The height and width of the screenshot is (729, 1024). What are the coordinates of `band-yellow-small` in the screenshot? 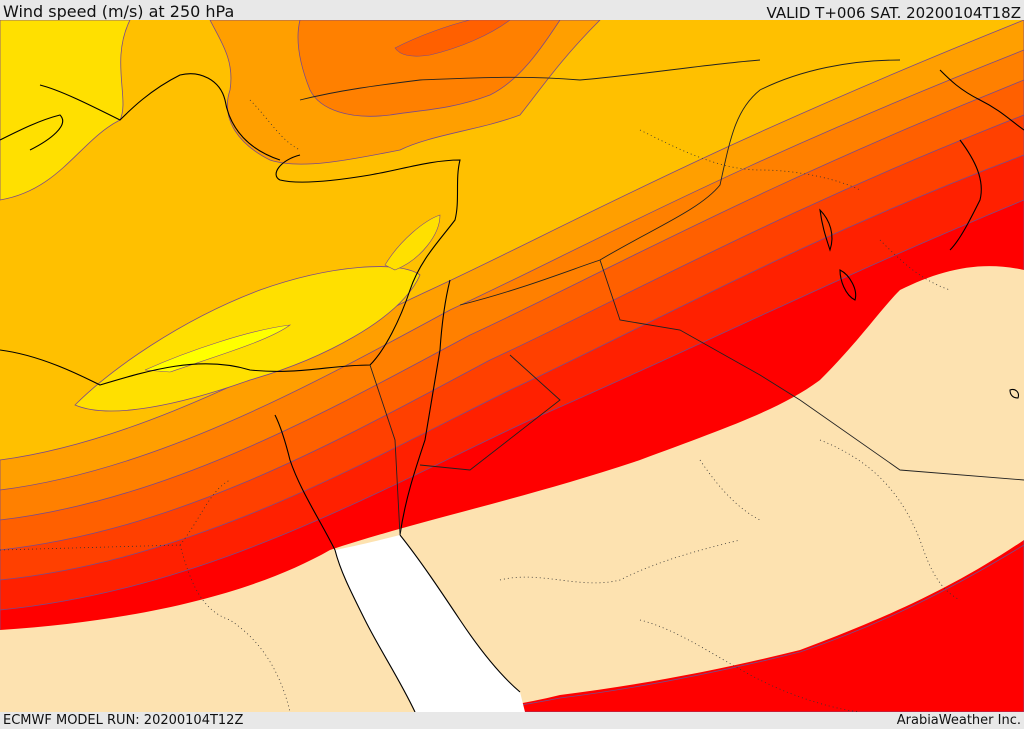 It's located at (412, 242).